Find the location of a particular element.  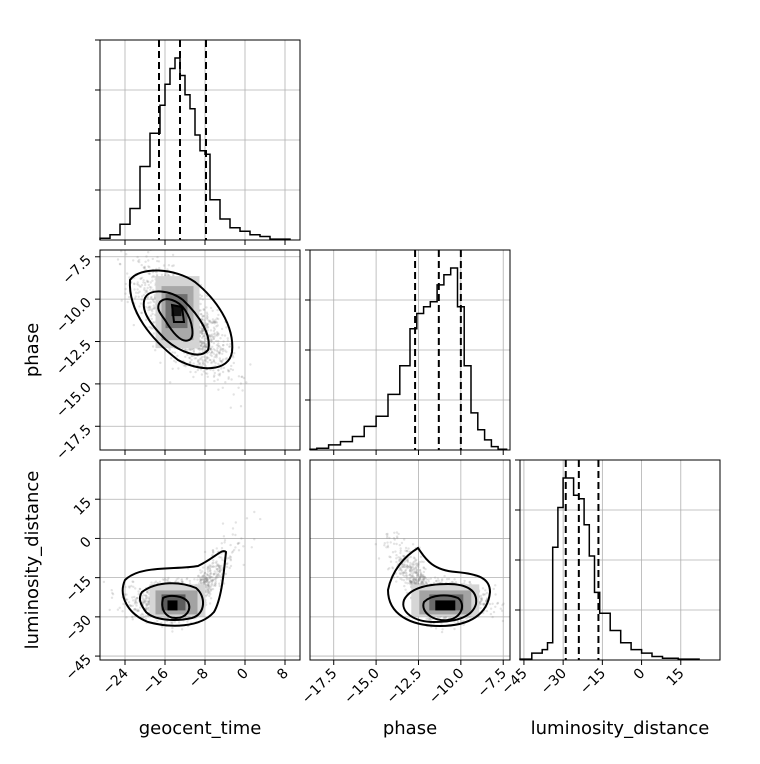

contour-line is located at coordinates (176, 607).